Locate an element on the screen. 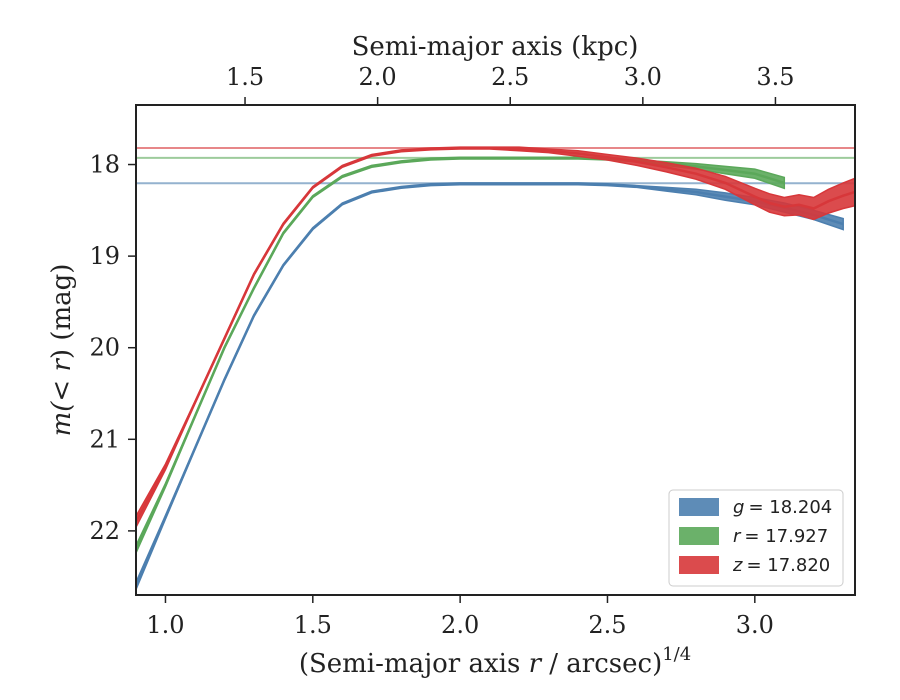  top-tick-label-4: 3.5 is located at coordinates (775, 77).